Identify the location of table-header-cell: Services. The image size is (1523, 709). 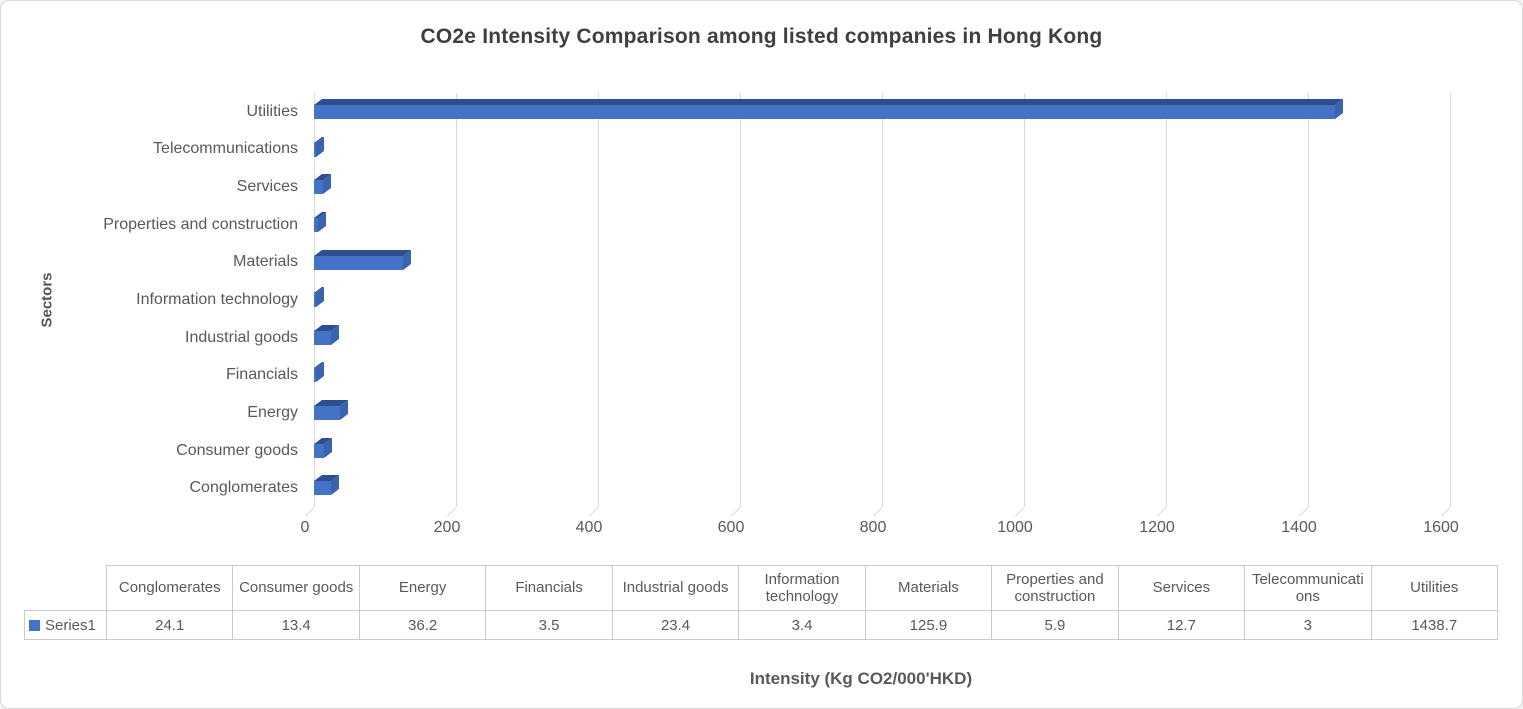
(1181, 588).